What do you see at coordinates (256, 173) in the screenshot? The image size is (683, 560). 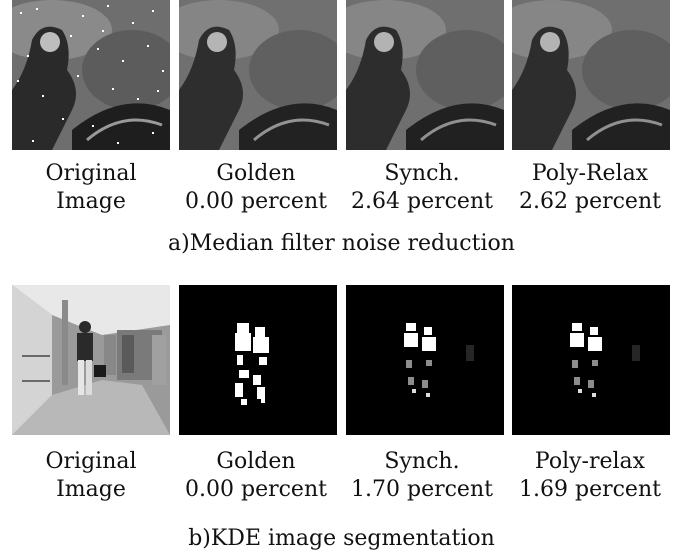 I see `median-golden-label-line1: Golden` at bounding box center [256, 173].